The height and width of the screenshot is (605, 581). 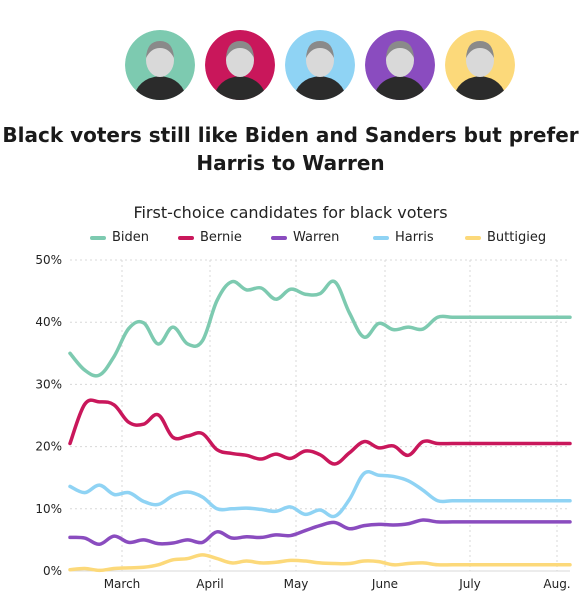 What do you see at coordinates (279, 237) in the screenshot?
I see `legend-swatch-warren` at bounding box center [279, 237].